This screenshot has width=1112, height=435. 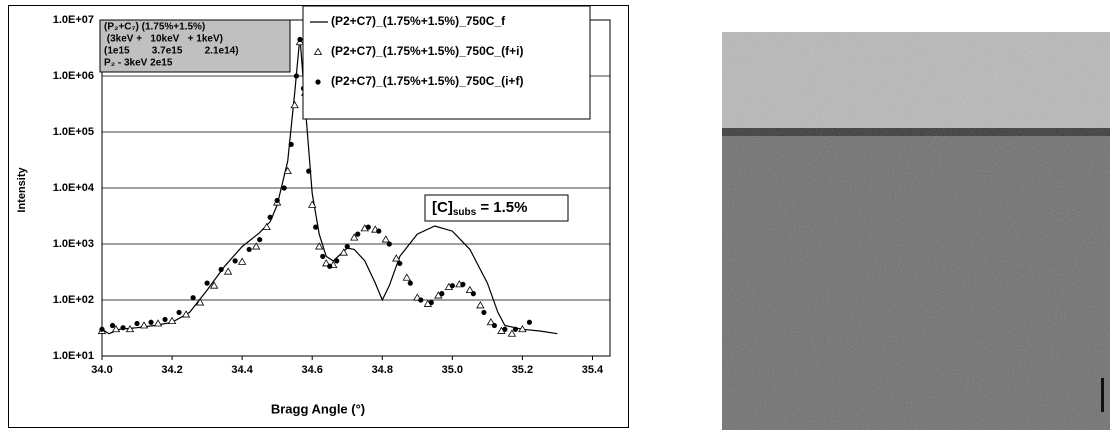 What do you see at coordinates (427, 81) in the screenshot?
I see `legend-label: (P2+C7)_(1.75%+1.5%)_750C_(i+f)` at bounding box center [427, 81].